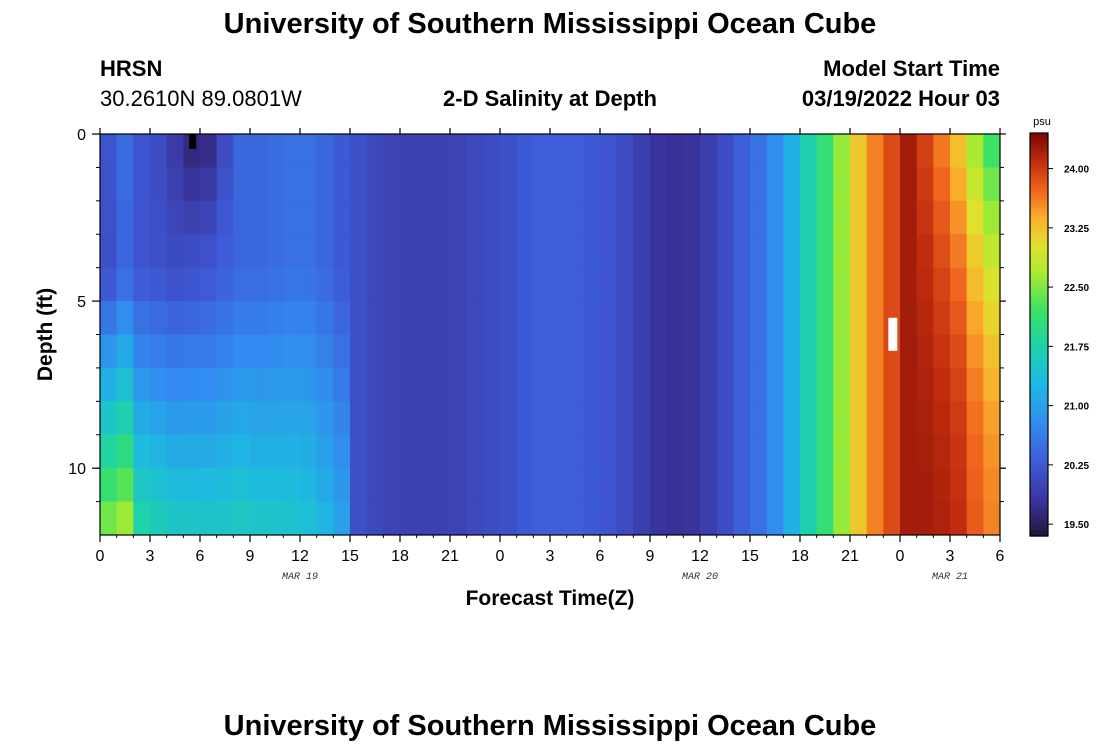 The height and width of the screenshot is (750, 1100). I want to click on x-tick-label: 0, so click(900, 556).